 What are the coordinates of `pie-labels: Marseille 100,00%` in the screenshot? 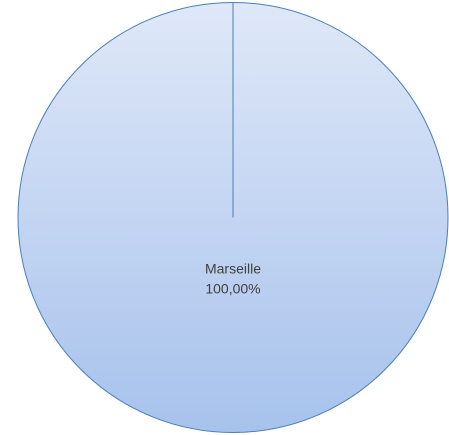 It's located at (233, 279).